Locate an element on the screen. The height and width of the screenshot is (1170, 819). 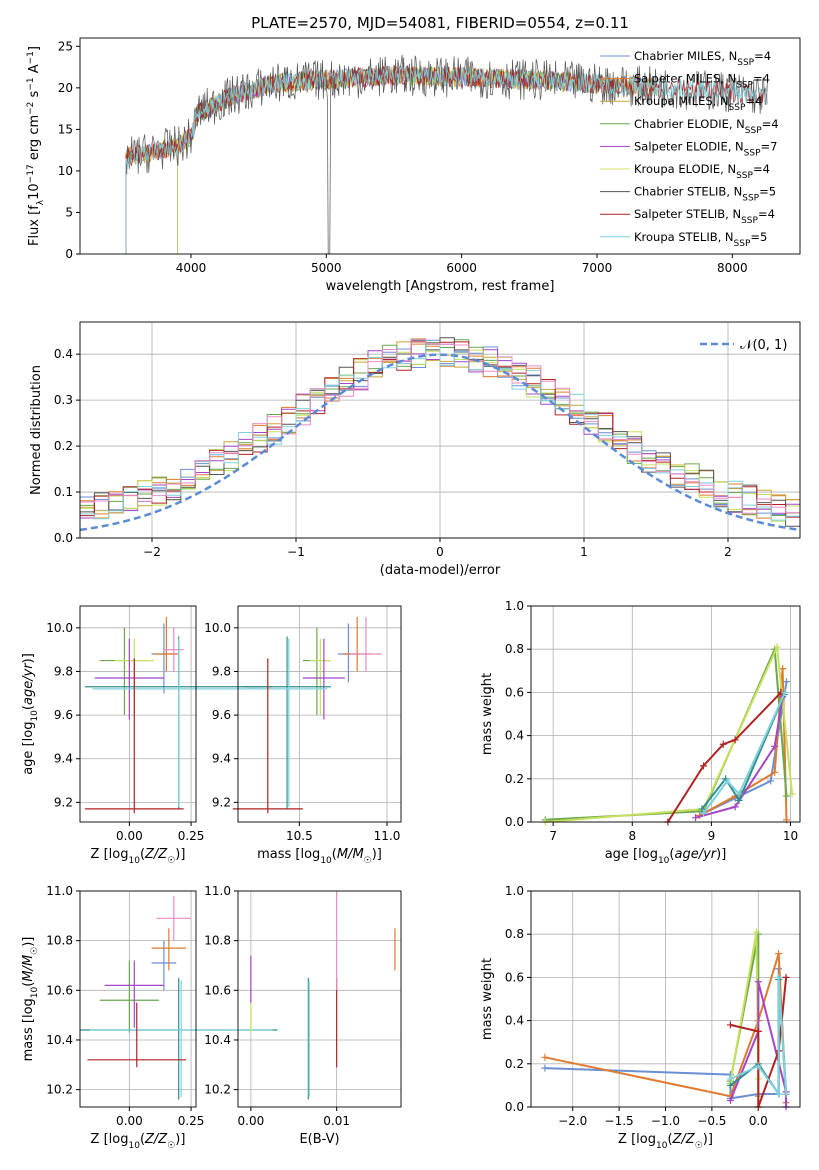
age-vs-Z-frame is located at coordinates (138, 714).